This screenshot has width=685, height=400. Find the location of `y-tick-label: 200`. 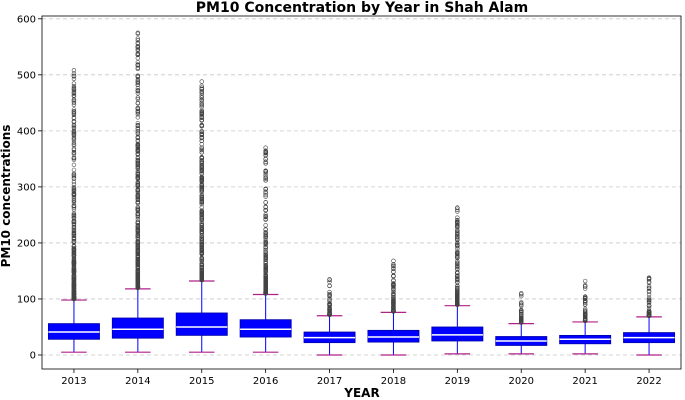

y-tick-label: 200 is located at coordinates (26, 243).